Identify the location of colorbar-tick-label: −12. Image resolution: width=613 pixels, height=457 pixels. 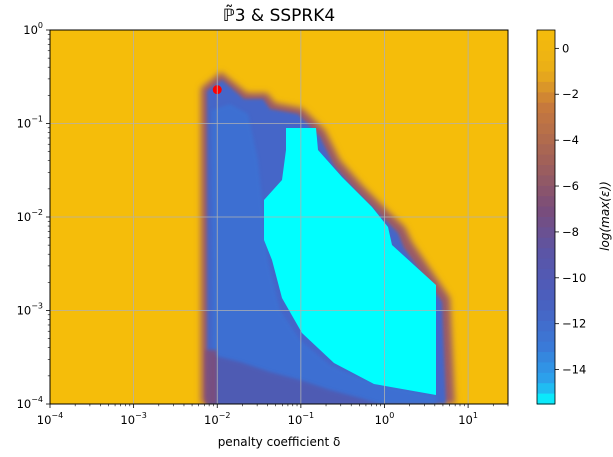
(574, 324).